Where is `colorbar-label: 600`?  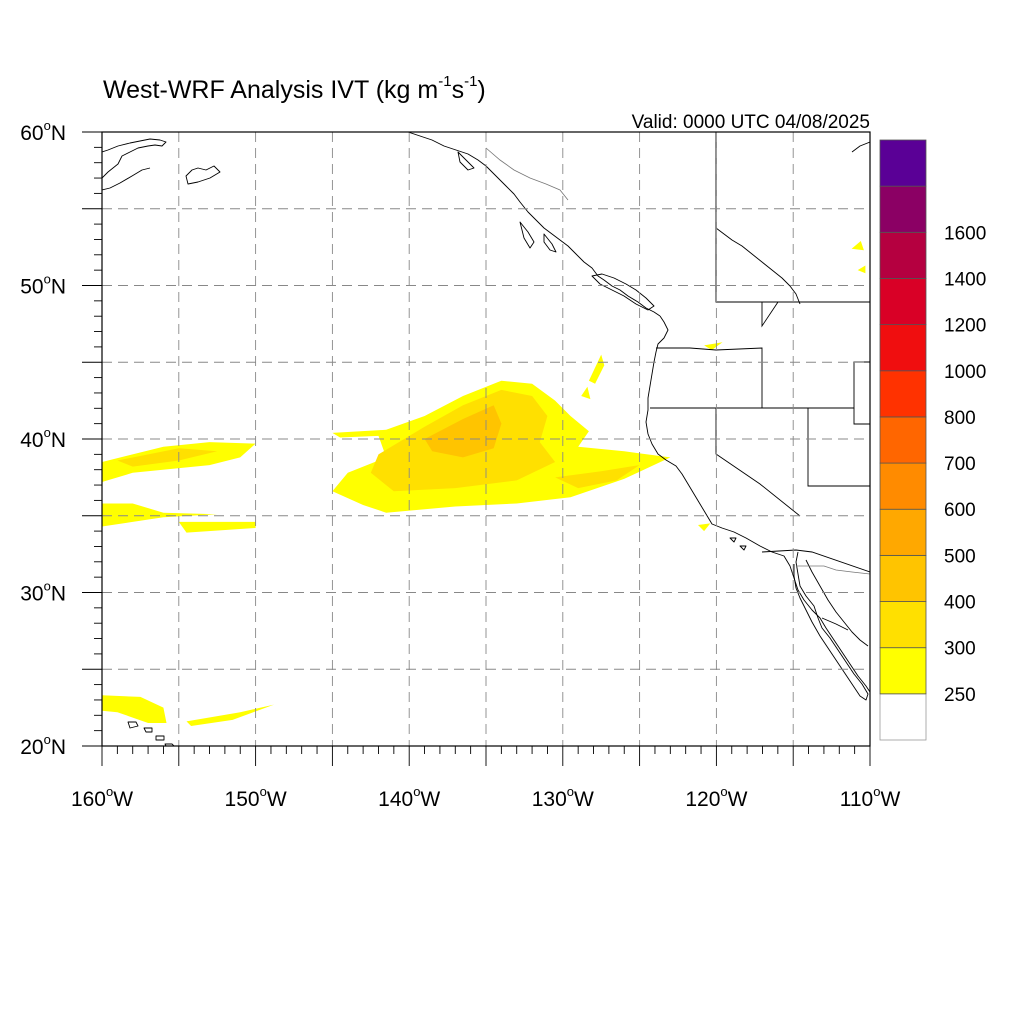 colorbar-label: 600 is located at coordinates (960, 510).